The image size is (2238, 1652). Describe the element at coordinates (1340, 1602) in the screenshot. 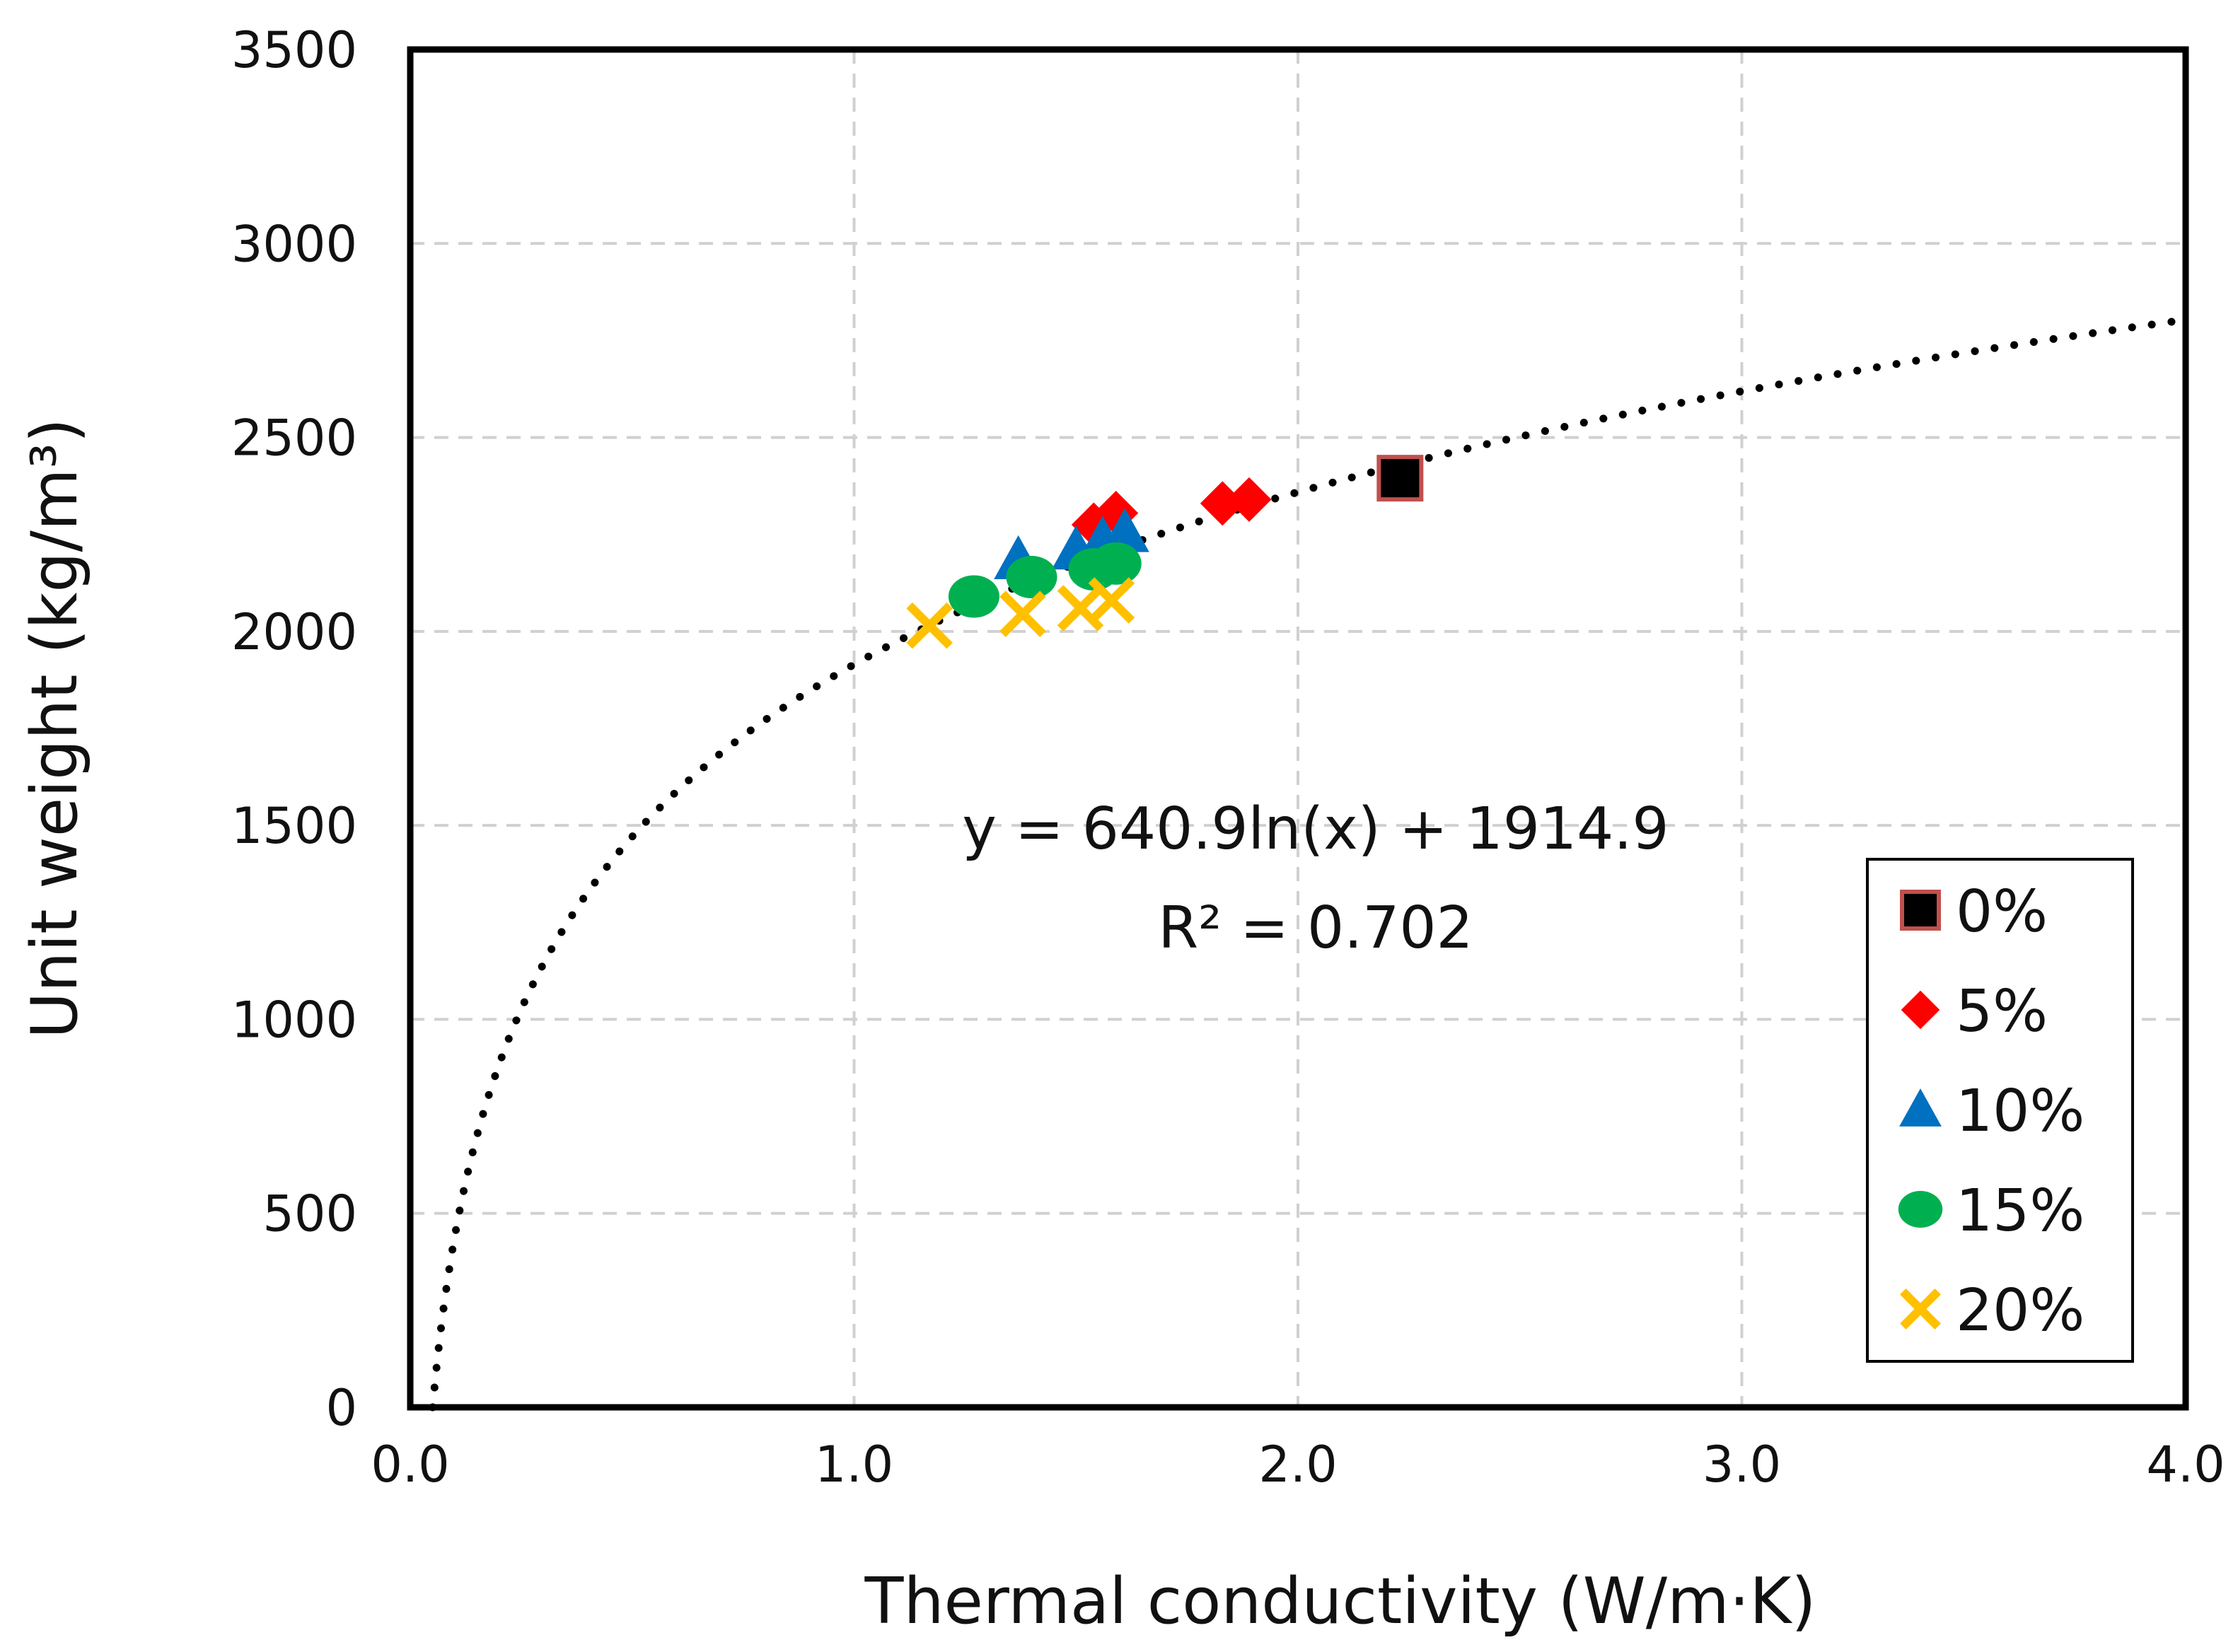

I see `x-axis-title: Thermal conductivity (W/m·K)` at that location.